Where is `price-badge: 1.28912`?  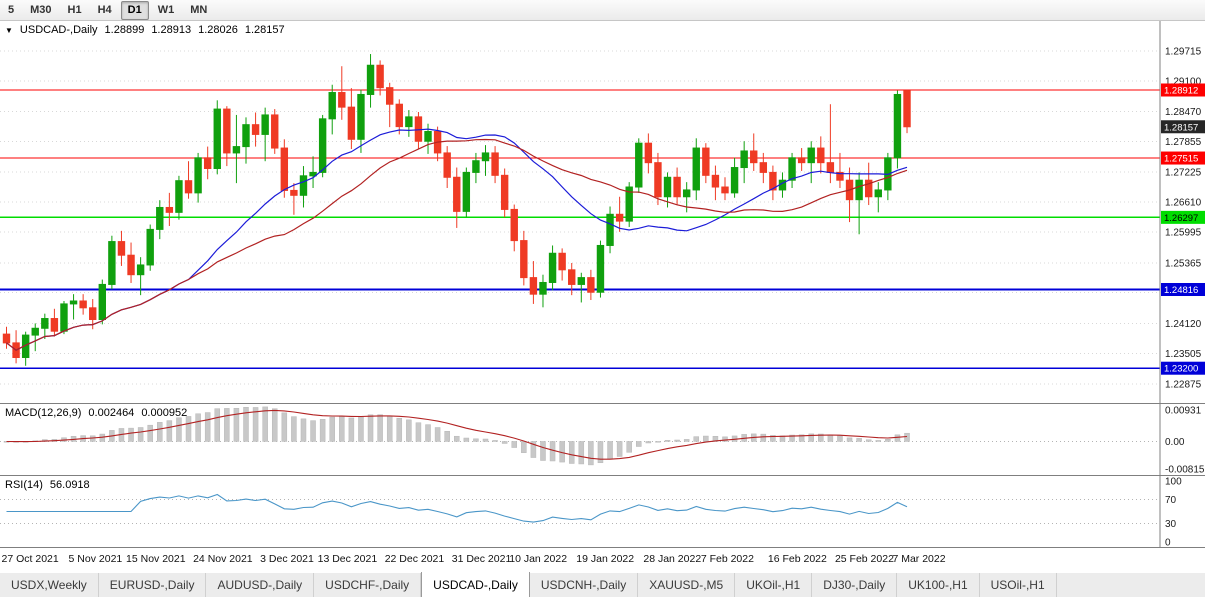 price-badge: 1.28912 is located at coordinates (1183, 90).